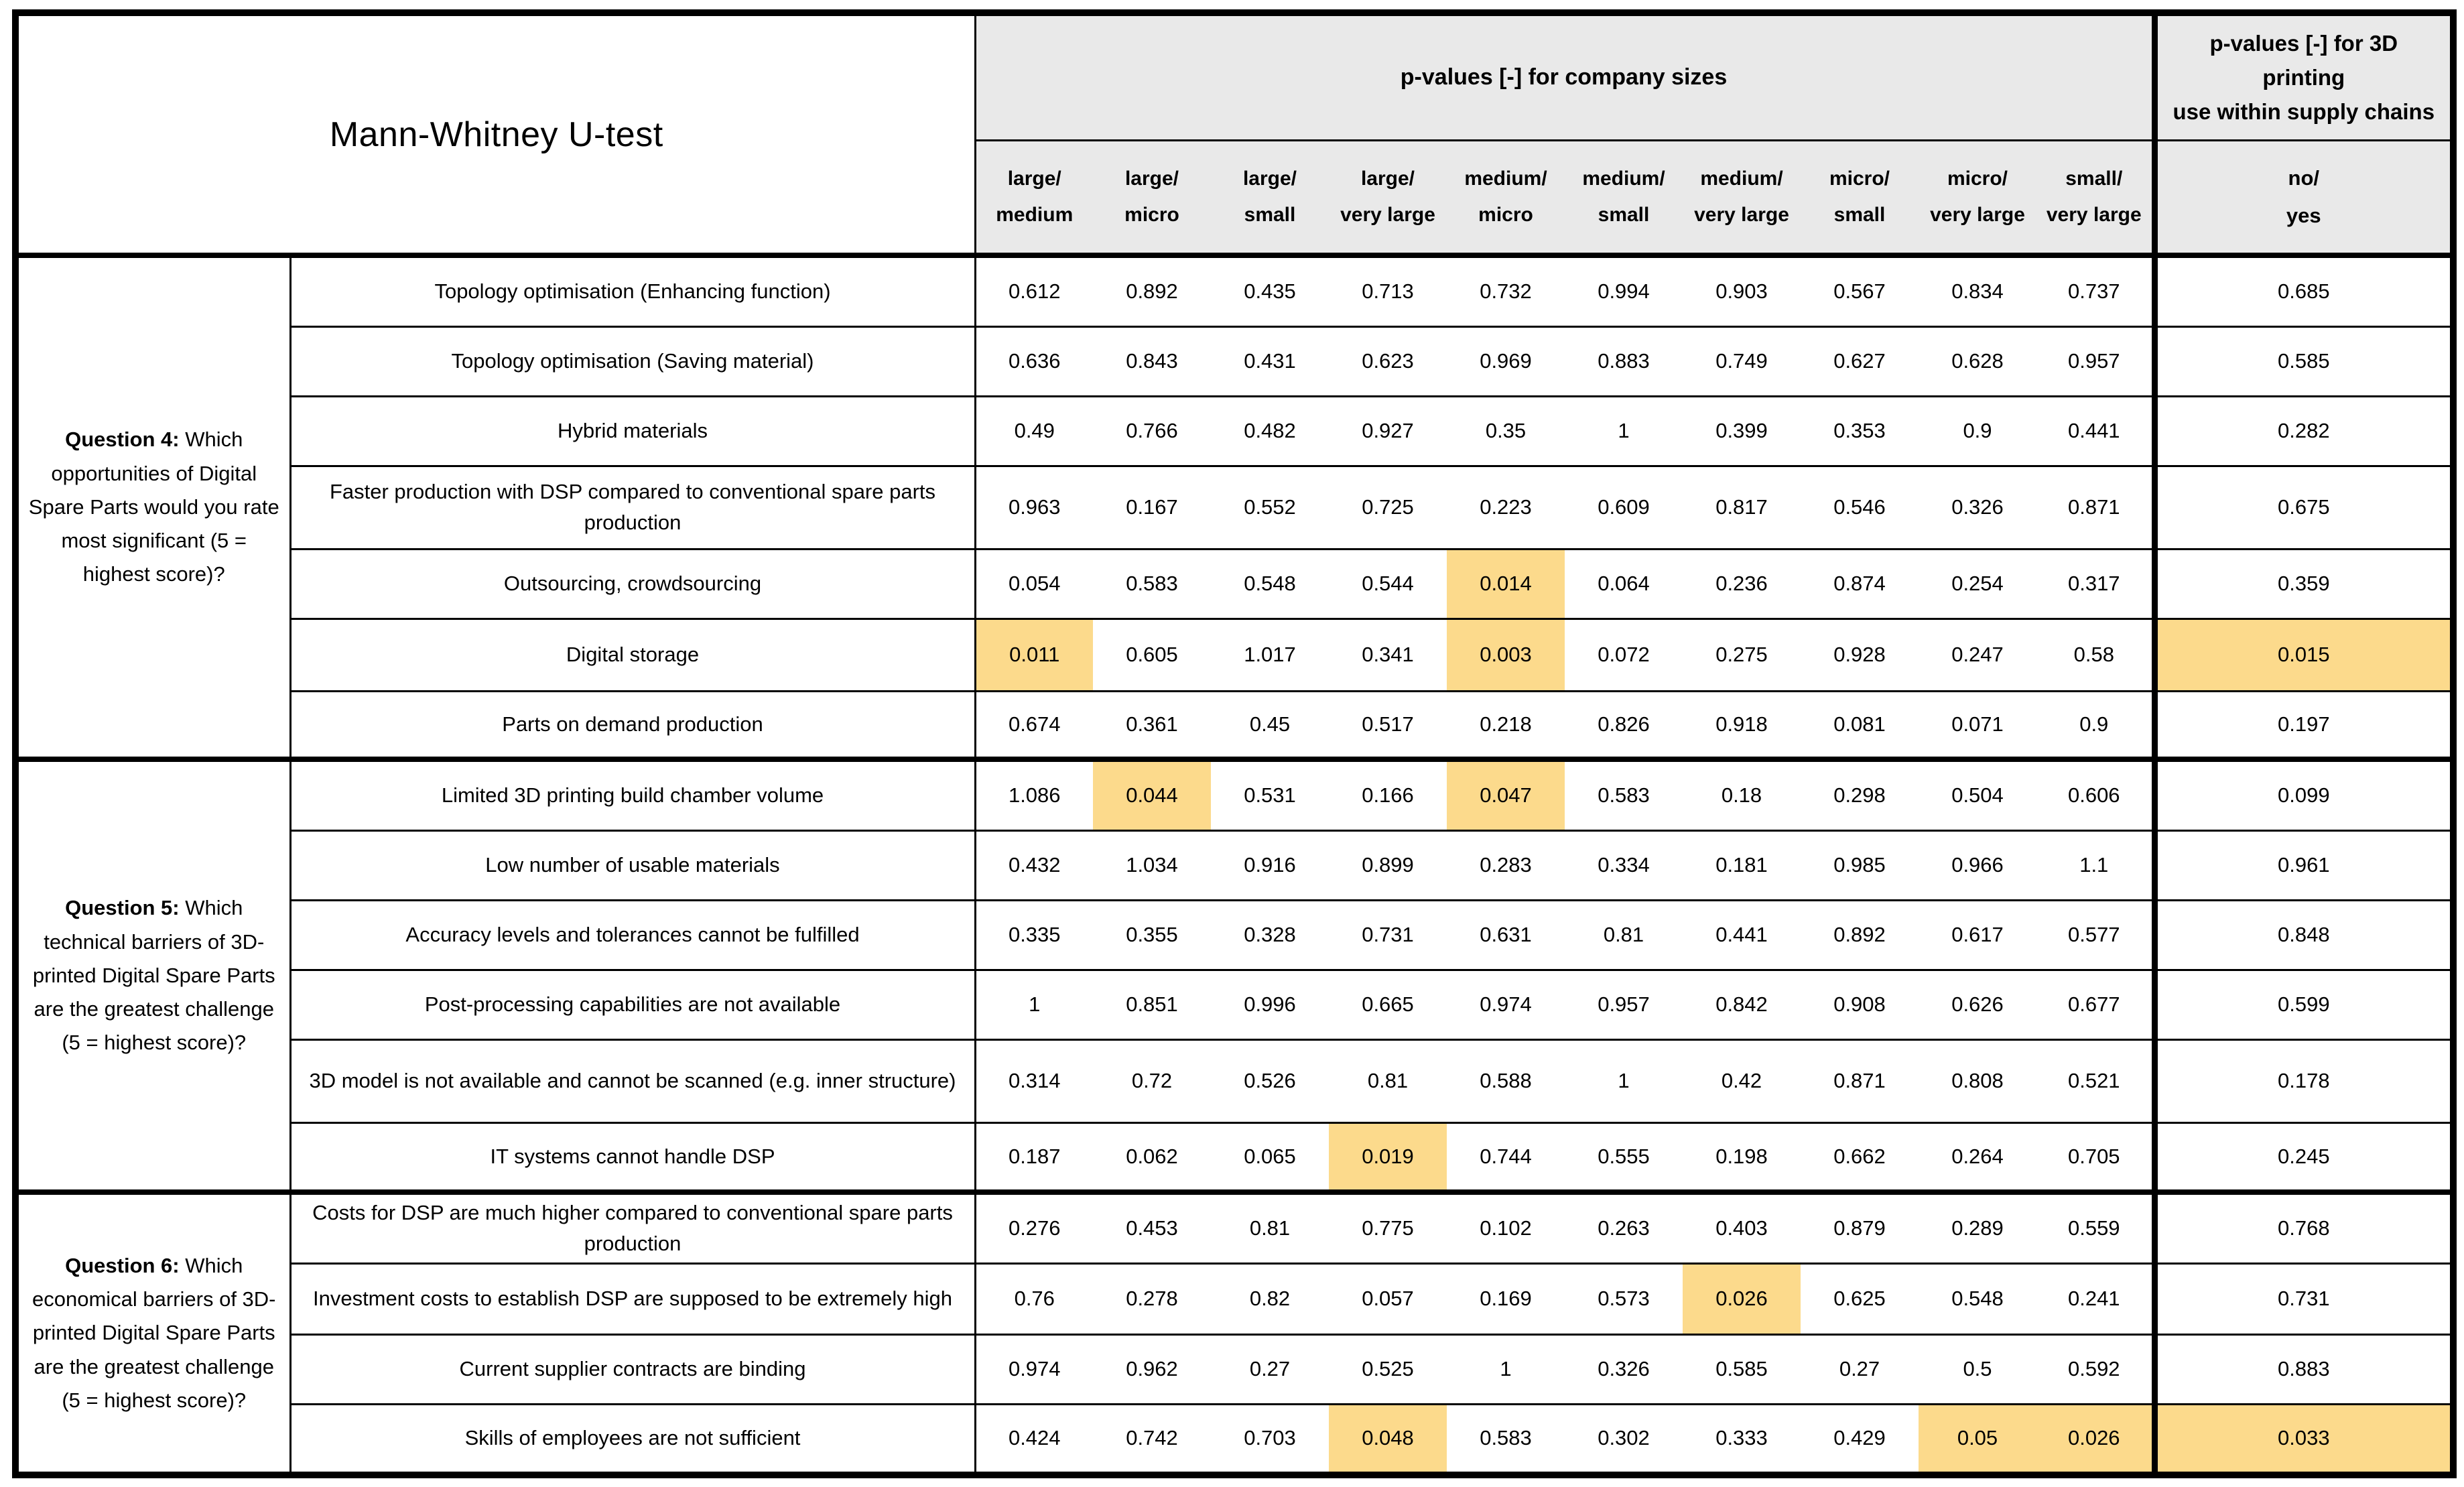 This screenshot has height=1487, width=2464. Describe the element at coordinates (1624, 583) in the screenshot. I see `p-value-cell: 0.064` at that location.